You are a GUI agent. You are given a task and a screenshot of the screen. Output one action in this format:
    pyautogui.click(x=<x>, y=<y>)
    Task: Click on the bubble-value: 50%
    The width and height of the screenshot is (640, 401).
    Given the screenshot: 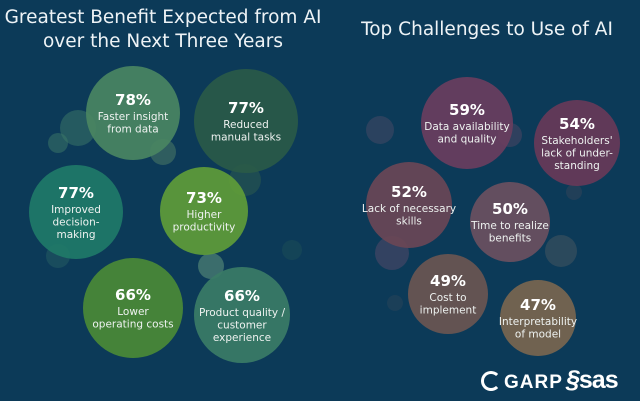 What is the action you would take?
    pyautogui.click(x=510, y=209)
    